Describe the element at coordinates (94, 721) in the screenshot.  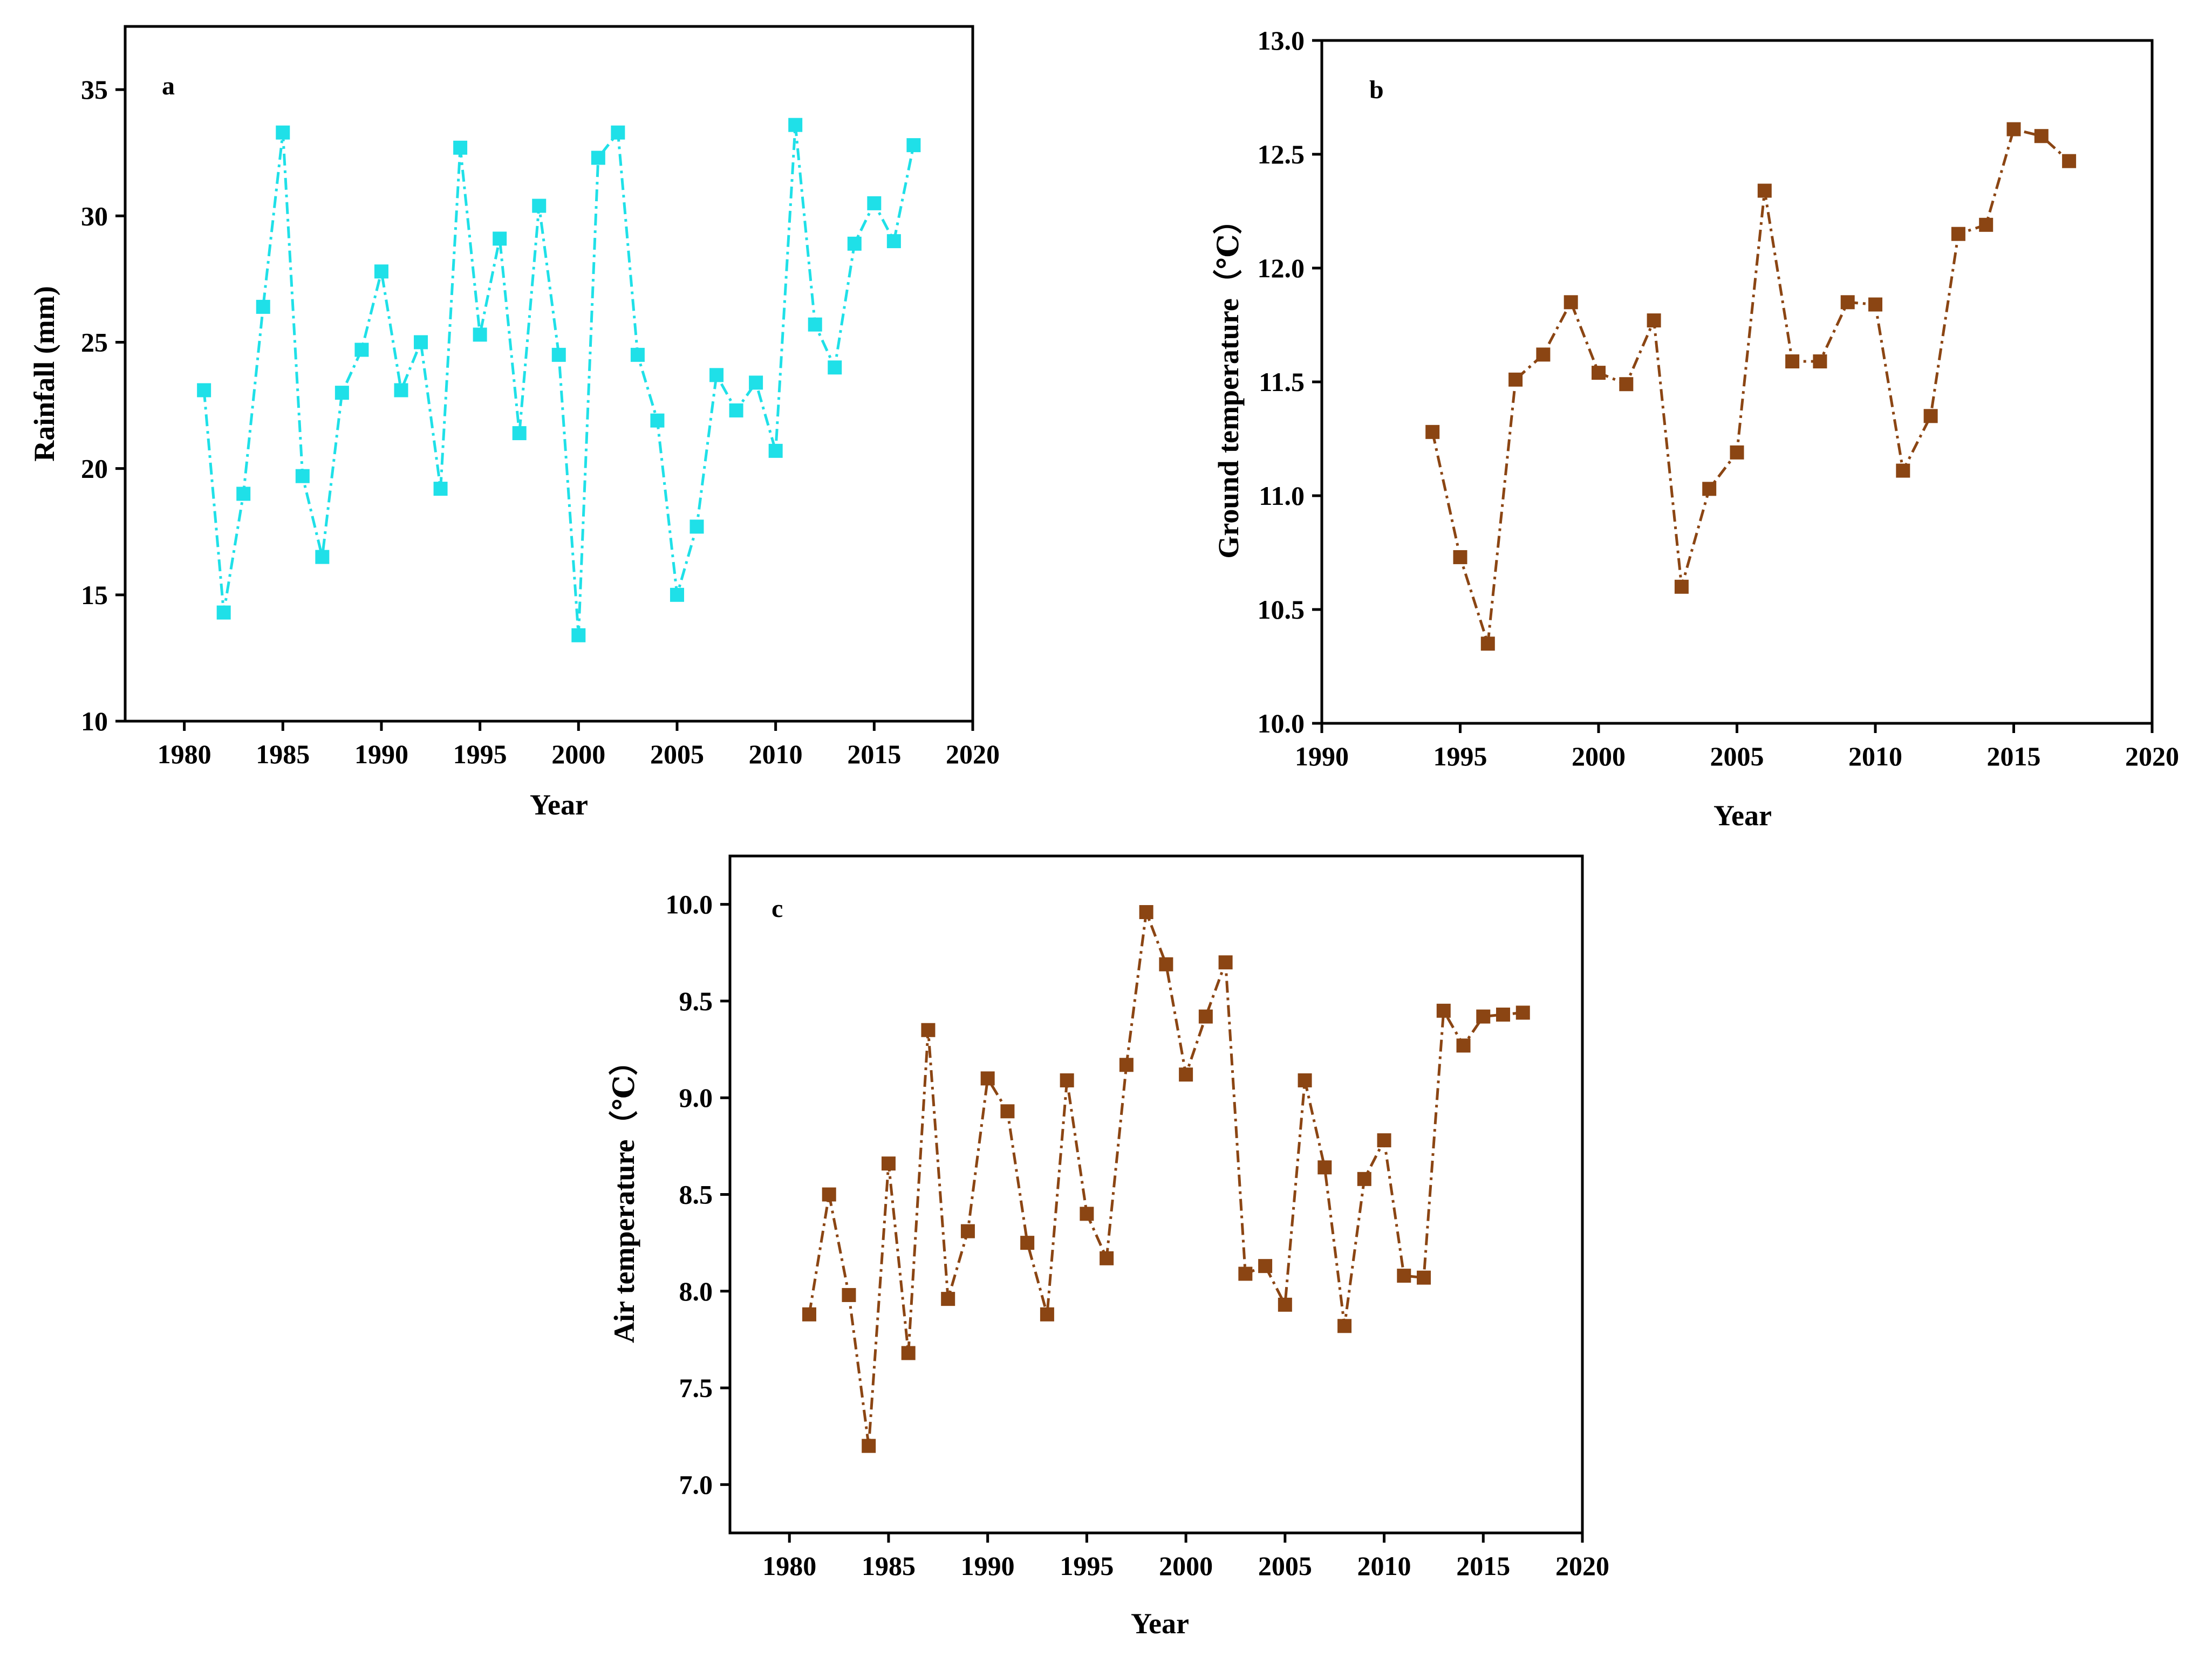
I see `y-tick-label: 10` at that location.